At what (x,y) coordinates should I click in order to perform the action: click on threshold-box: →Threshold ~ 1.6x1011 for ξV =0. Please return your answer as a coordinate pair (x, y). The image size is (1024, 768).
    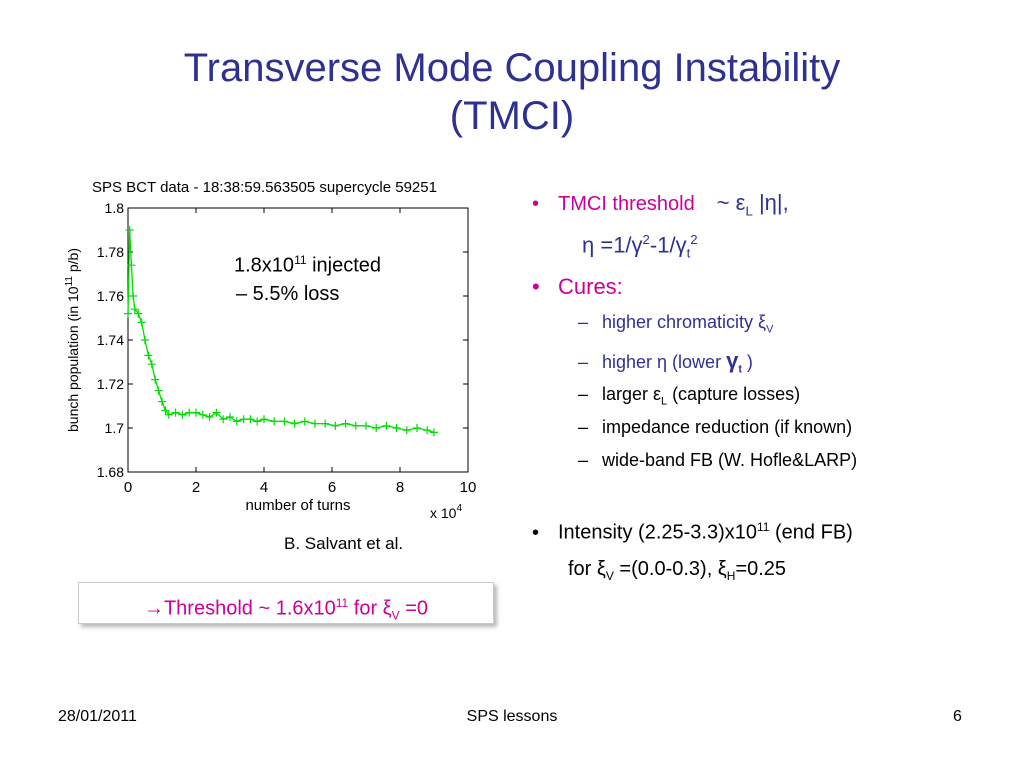
    Looking at the image, I should click on (286, 603).